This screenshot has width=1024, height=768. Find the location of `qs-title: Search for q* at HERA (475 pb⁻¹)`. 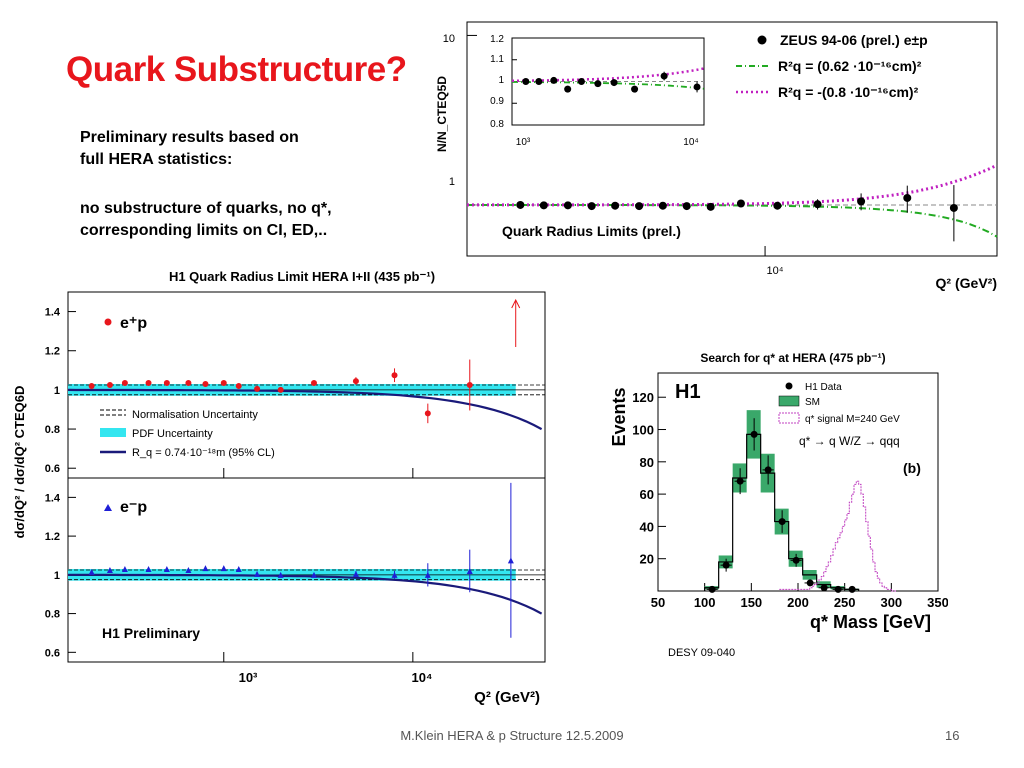

qs-title: Search for q* at HERA (475 pb⁻¹) is located at coordinates (792, 358).